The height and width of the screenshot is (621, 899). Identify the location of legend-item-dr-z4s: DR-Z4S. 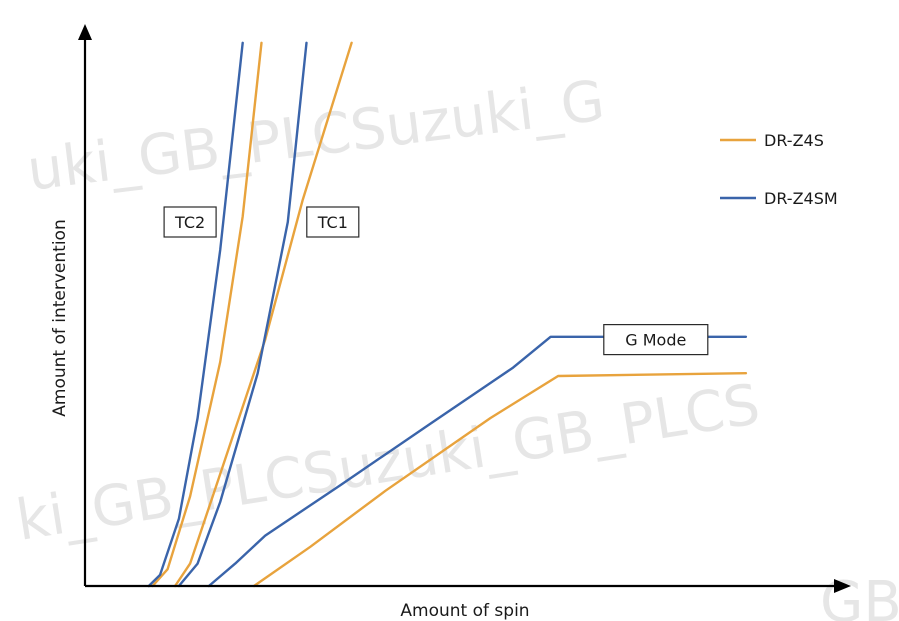
(772, 140).